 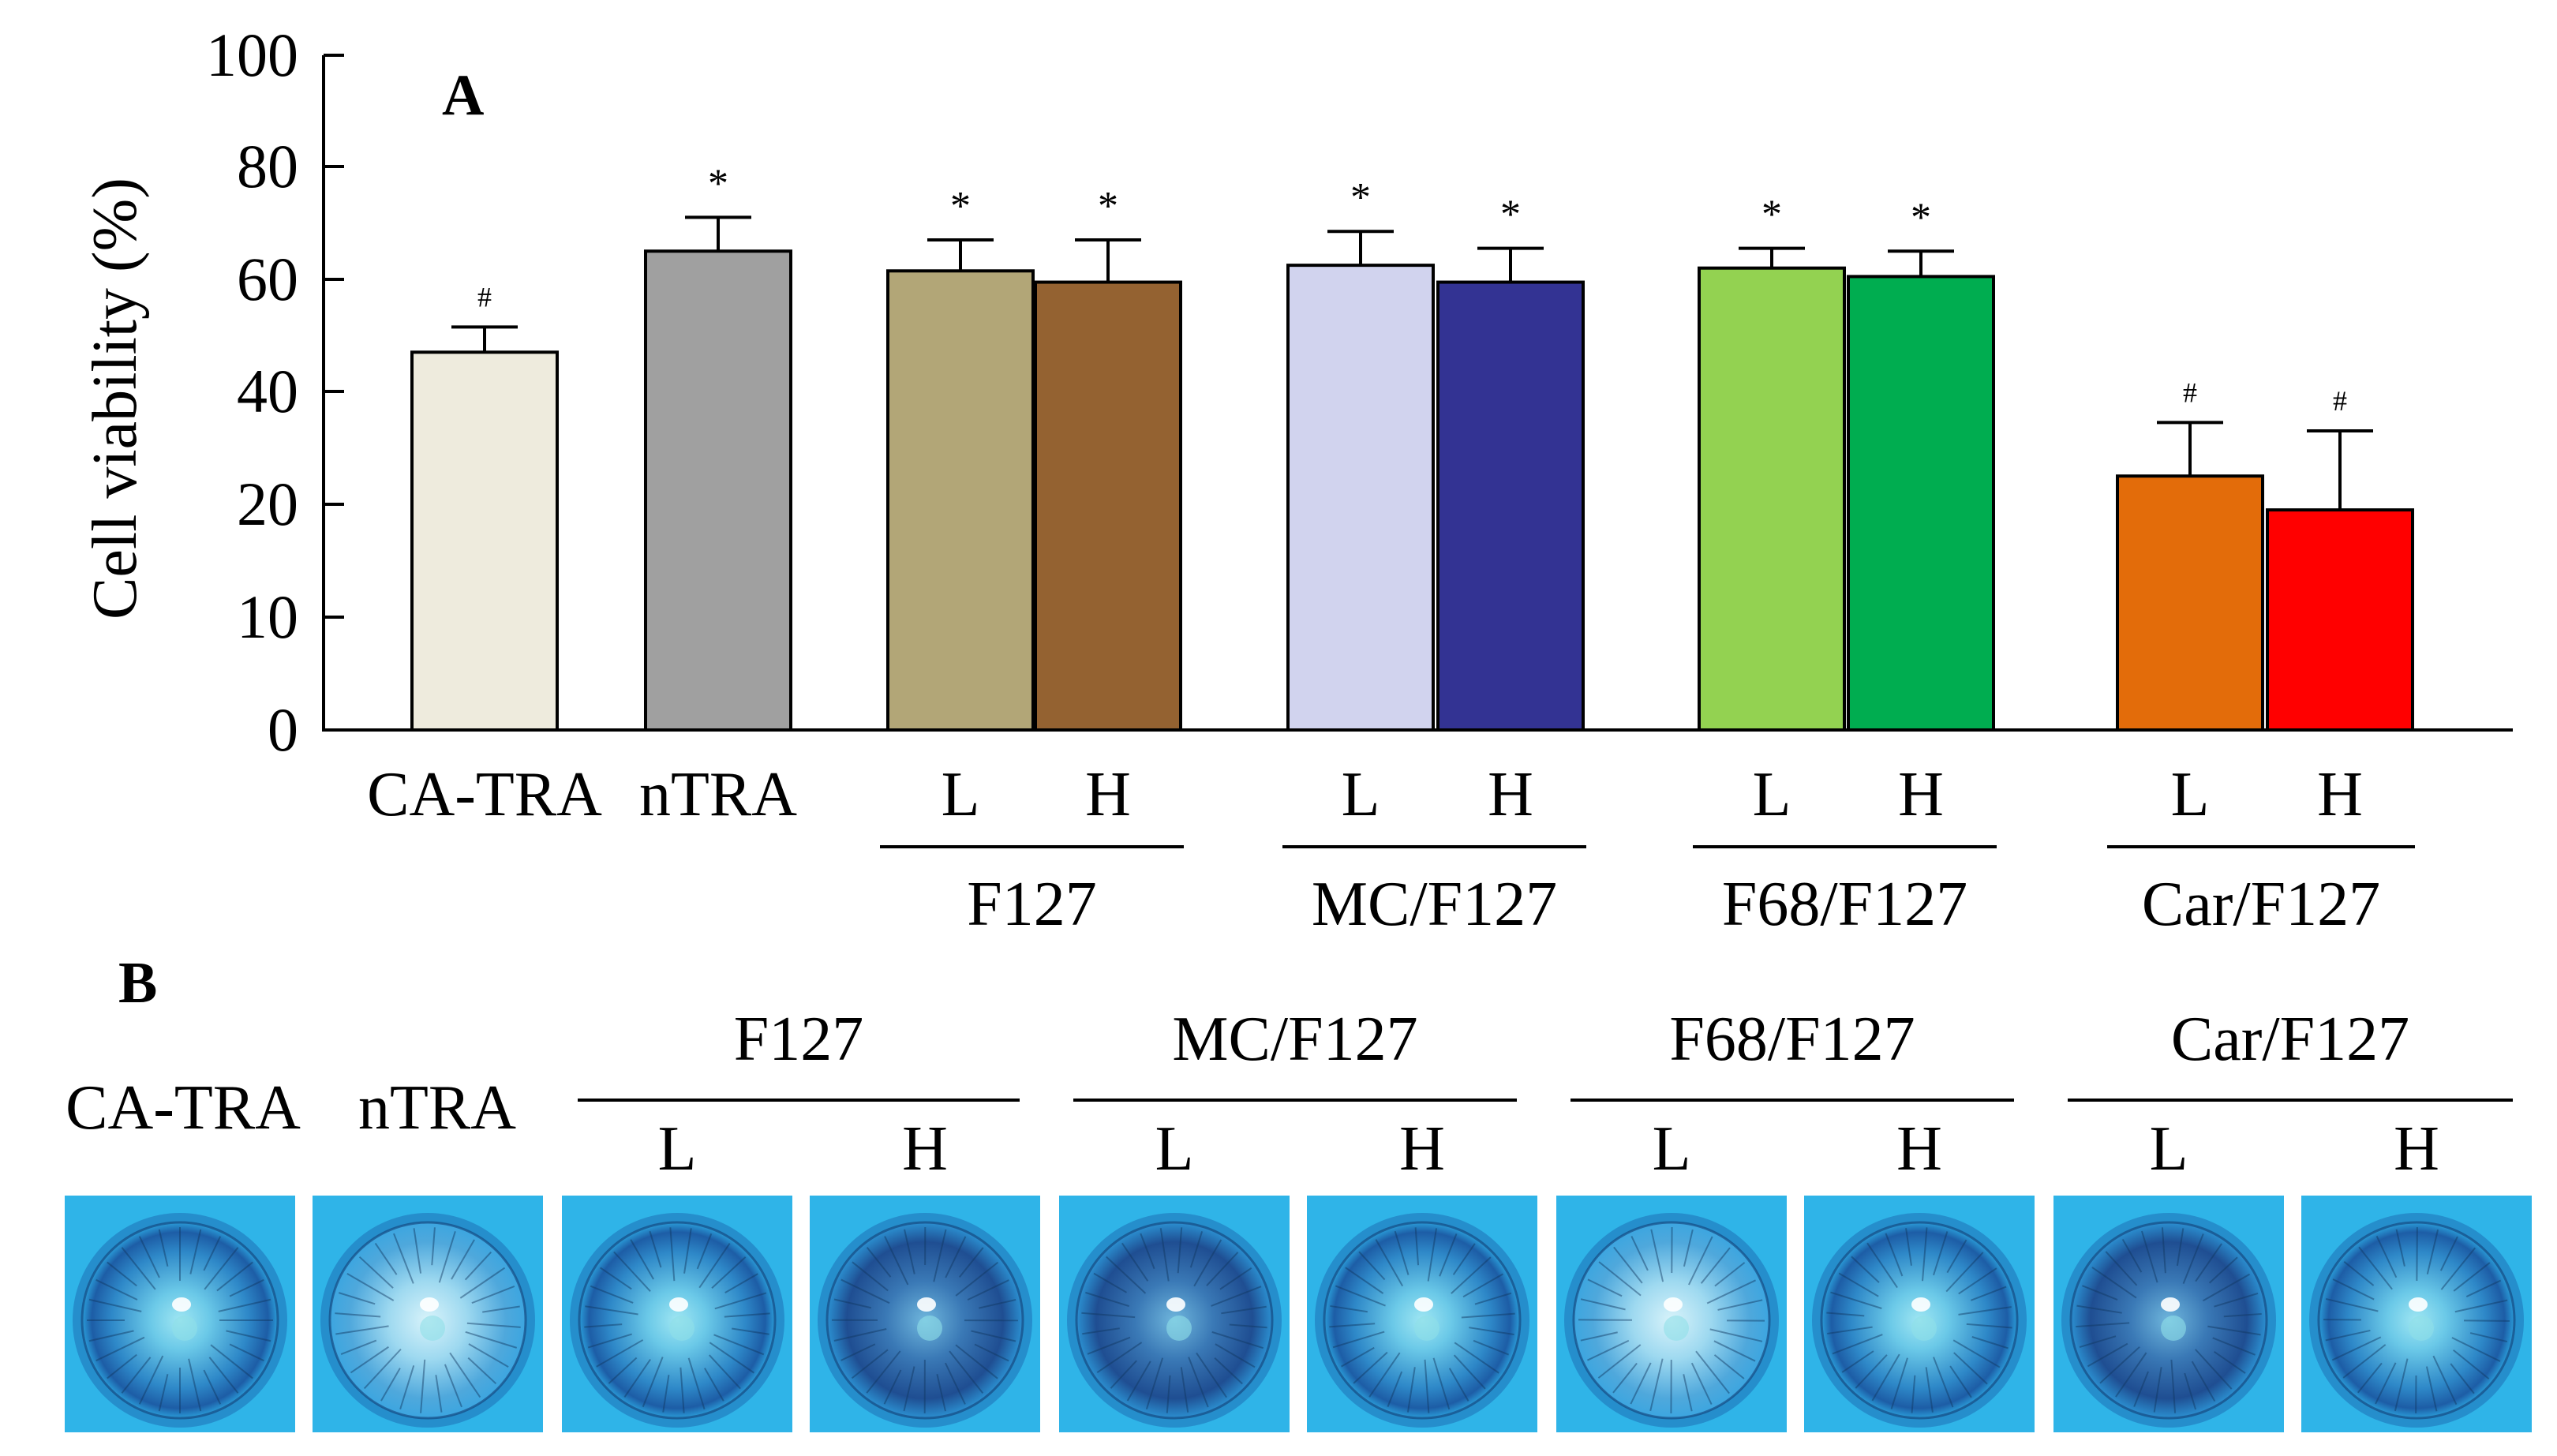 What do you see at coordinates (1108, 794) in the screenshot?
I see `category-label-3: H` at bounding box center [1108, 794].